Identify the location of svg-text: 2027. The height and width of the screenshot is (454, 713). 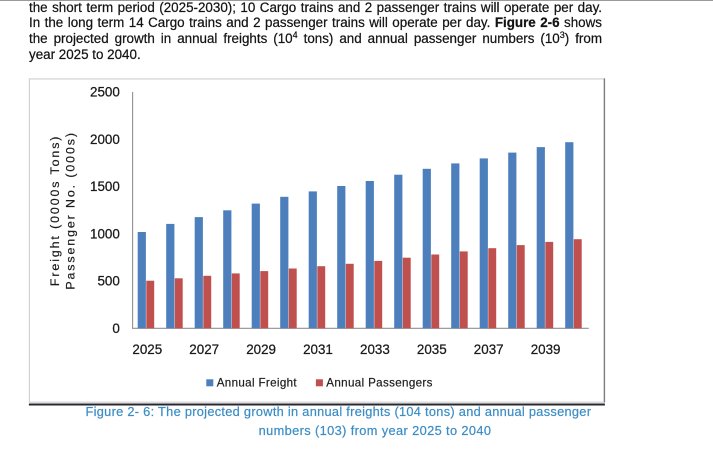
(204, 349).